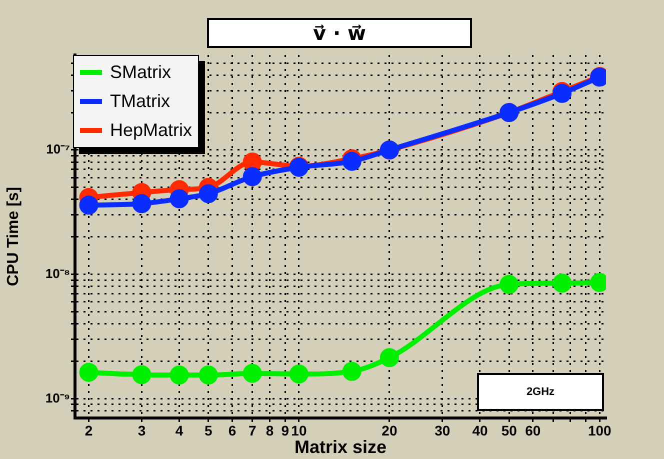  I want to click on x-tick-label: 100, so click(600, 430).